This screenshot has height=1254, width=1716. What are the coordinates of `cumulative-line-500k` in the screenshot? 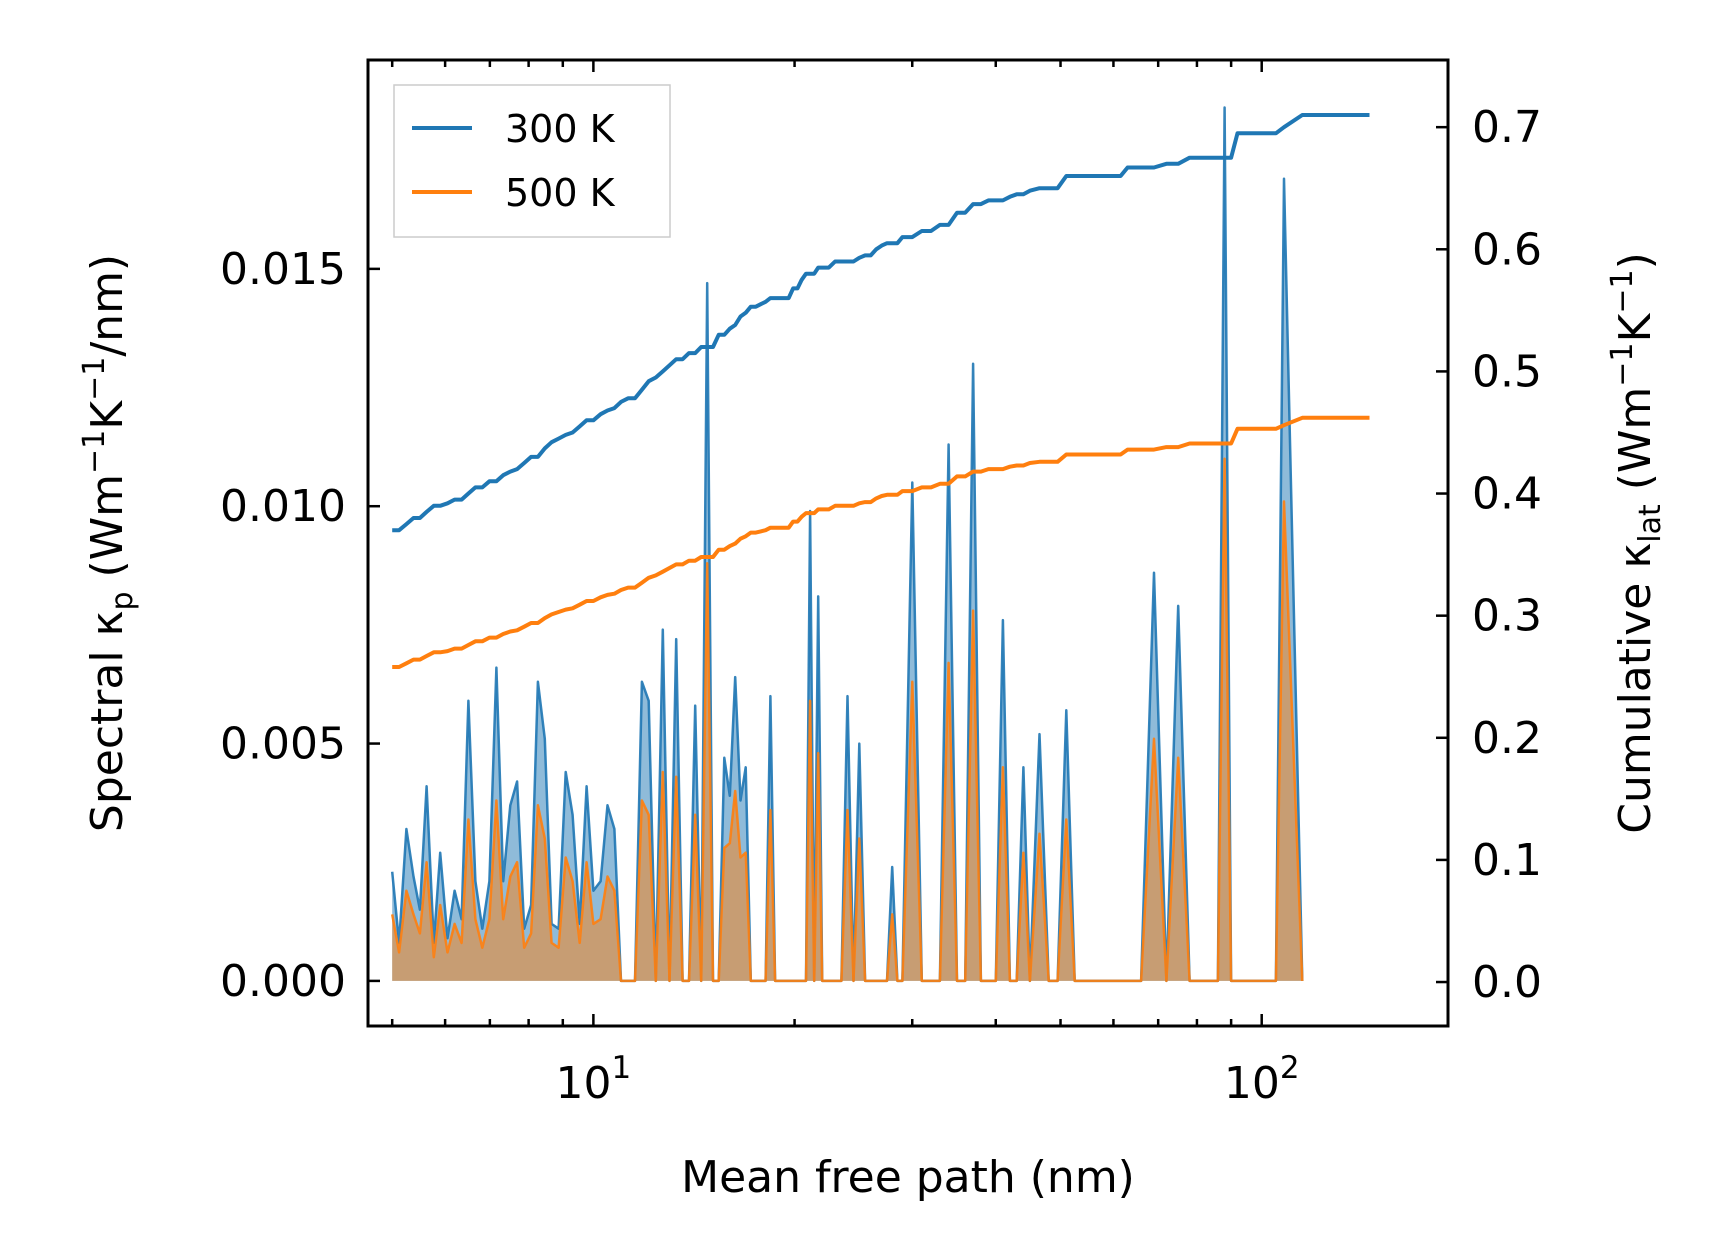 It's located at (881, 542).